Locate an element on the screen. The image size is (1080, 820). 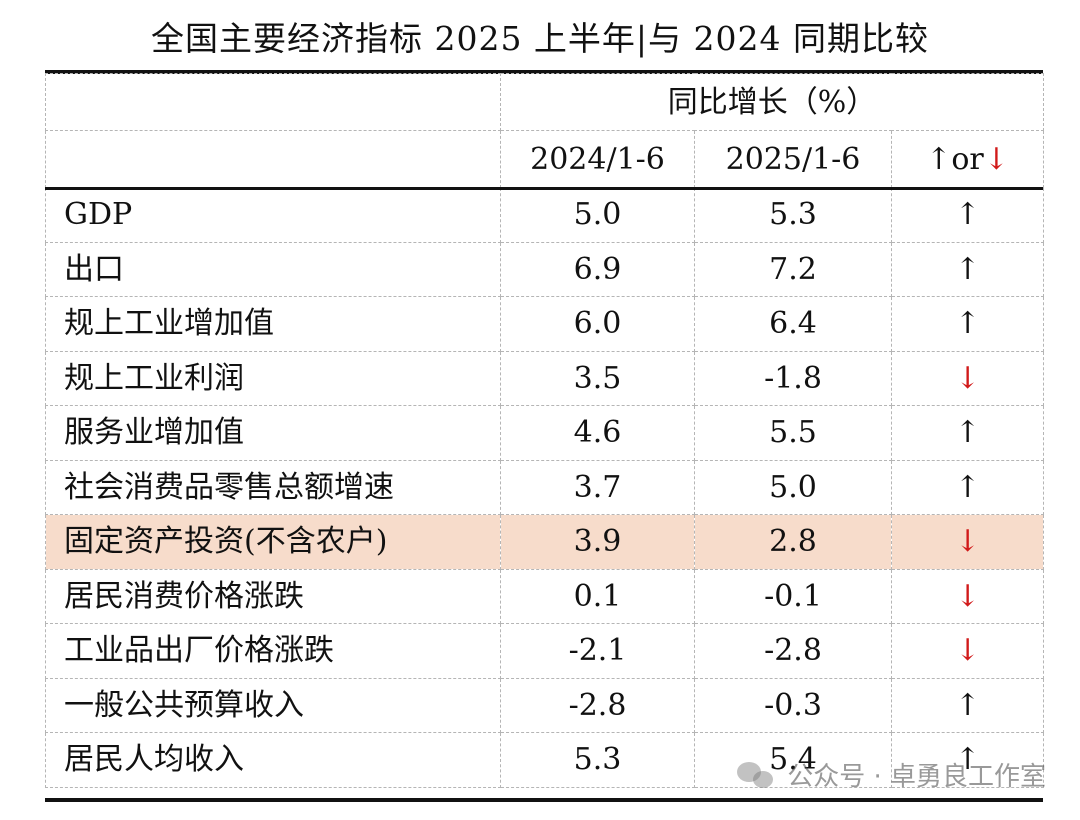
watermark: 公众号 · 卓勇良工作室 is located at coordinates (891, 774).